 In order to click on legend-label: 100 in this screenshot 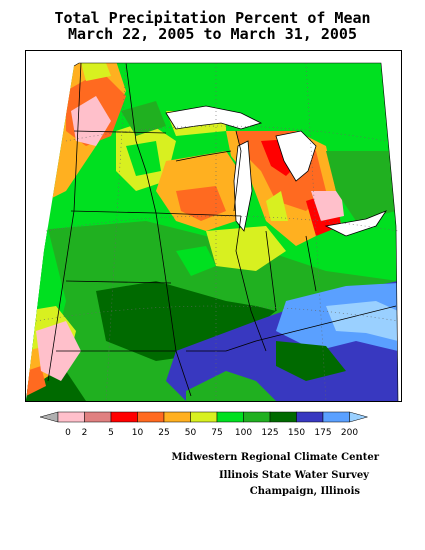, I will do `click(243, 433)`.